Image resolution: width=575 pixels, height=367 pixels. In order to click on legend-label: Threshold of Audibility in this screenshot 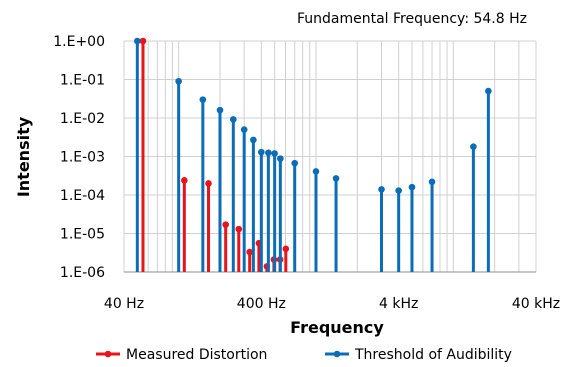, I will do `click(433, 355)`.